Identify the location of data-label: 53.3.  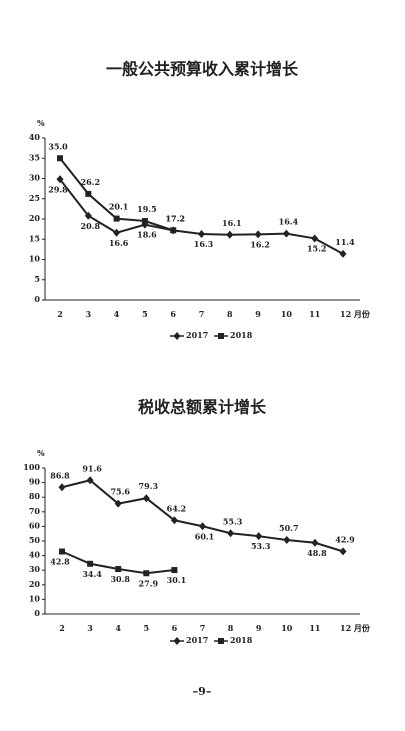
(261, 546).